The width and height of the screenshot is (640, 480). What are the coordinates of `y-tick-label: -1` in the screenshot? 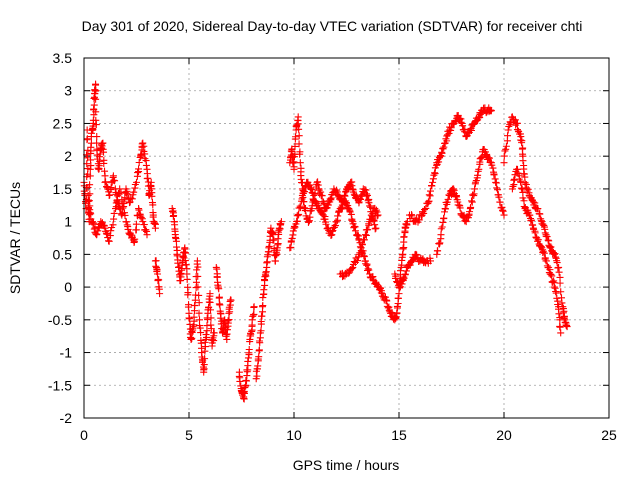 It's located at (66, 353).